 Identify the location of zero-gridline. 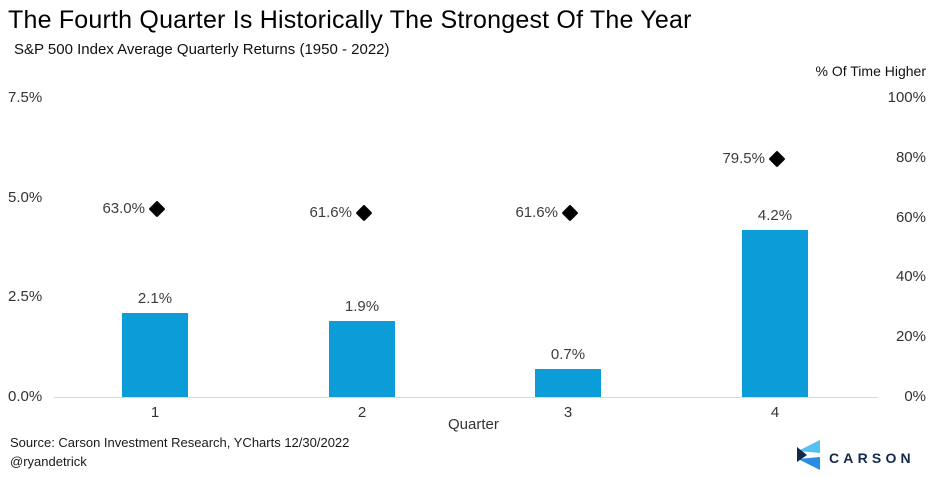
(466, 397).